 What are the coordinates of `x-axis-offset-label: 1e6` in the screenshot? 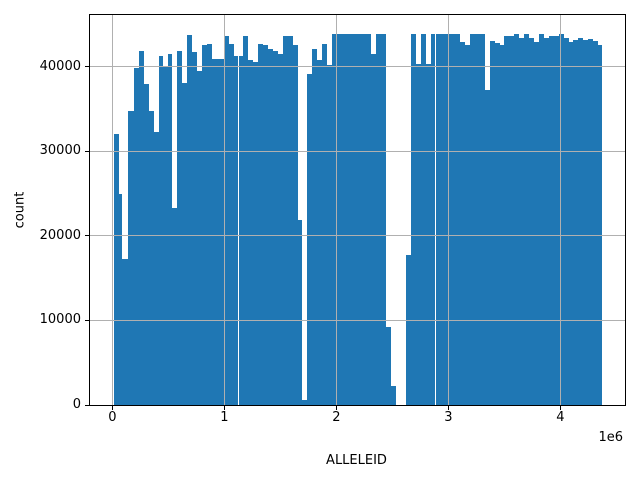 It's located at (610, 437).